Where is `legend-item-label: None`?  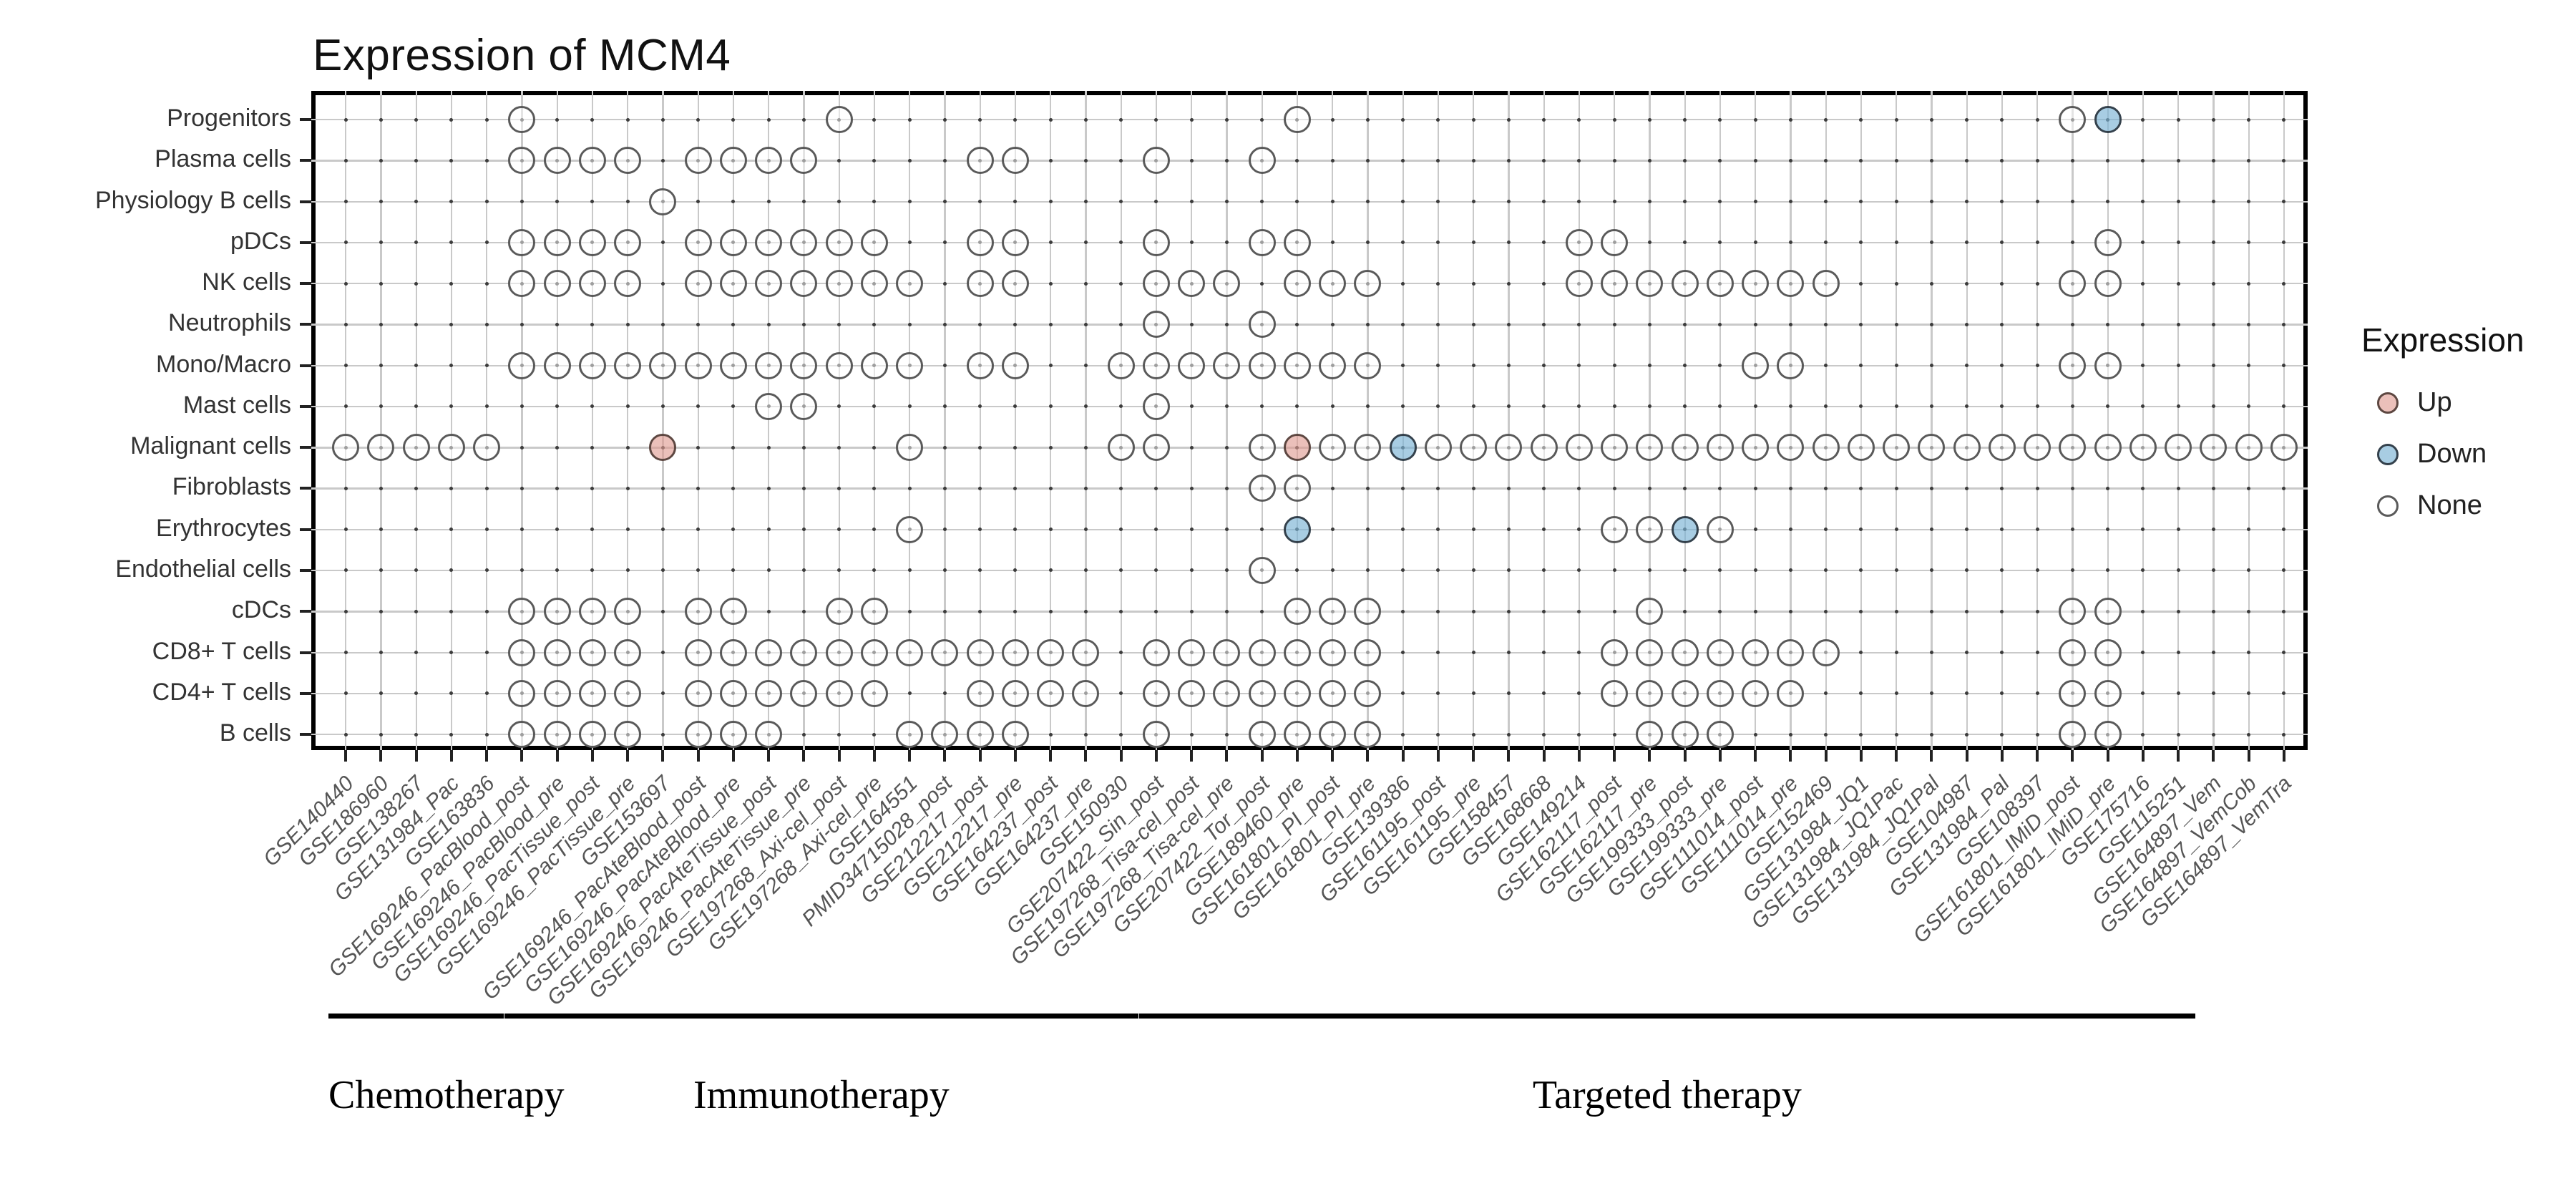 legend-item-label: None is located at coordinates (2449, 505).